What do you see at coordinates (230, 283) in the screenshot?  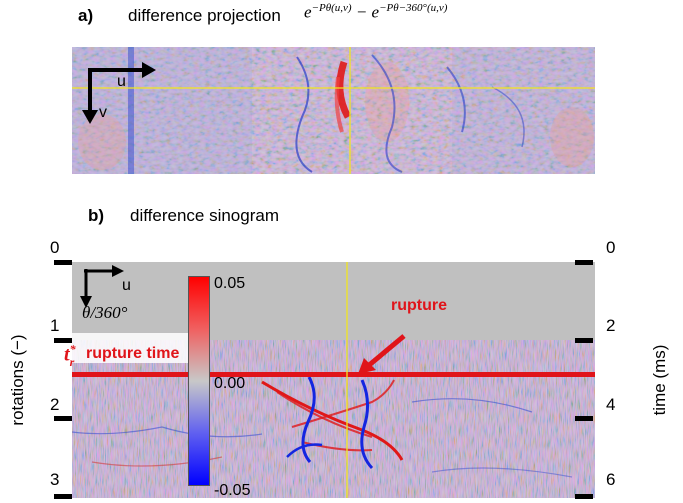 I see `colorbar-max-label: 0.05` at bounding box center [230, 283].